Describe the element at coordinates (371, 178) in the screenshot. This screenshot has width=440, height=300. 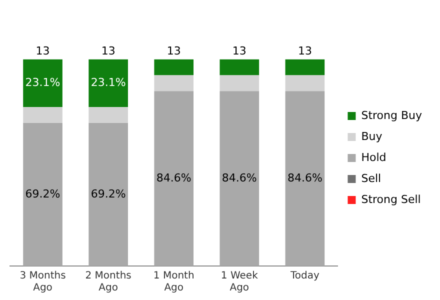
I see `legend-label: Sell` at that location.